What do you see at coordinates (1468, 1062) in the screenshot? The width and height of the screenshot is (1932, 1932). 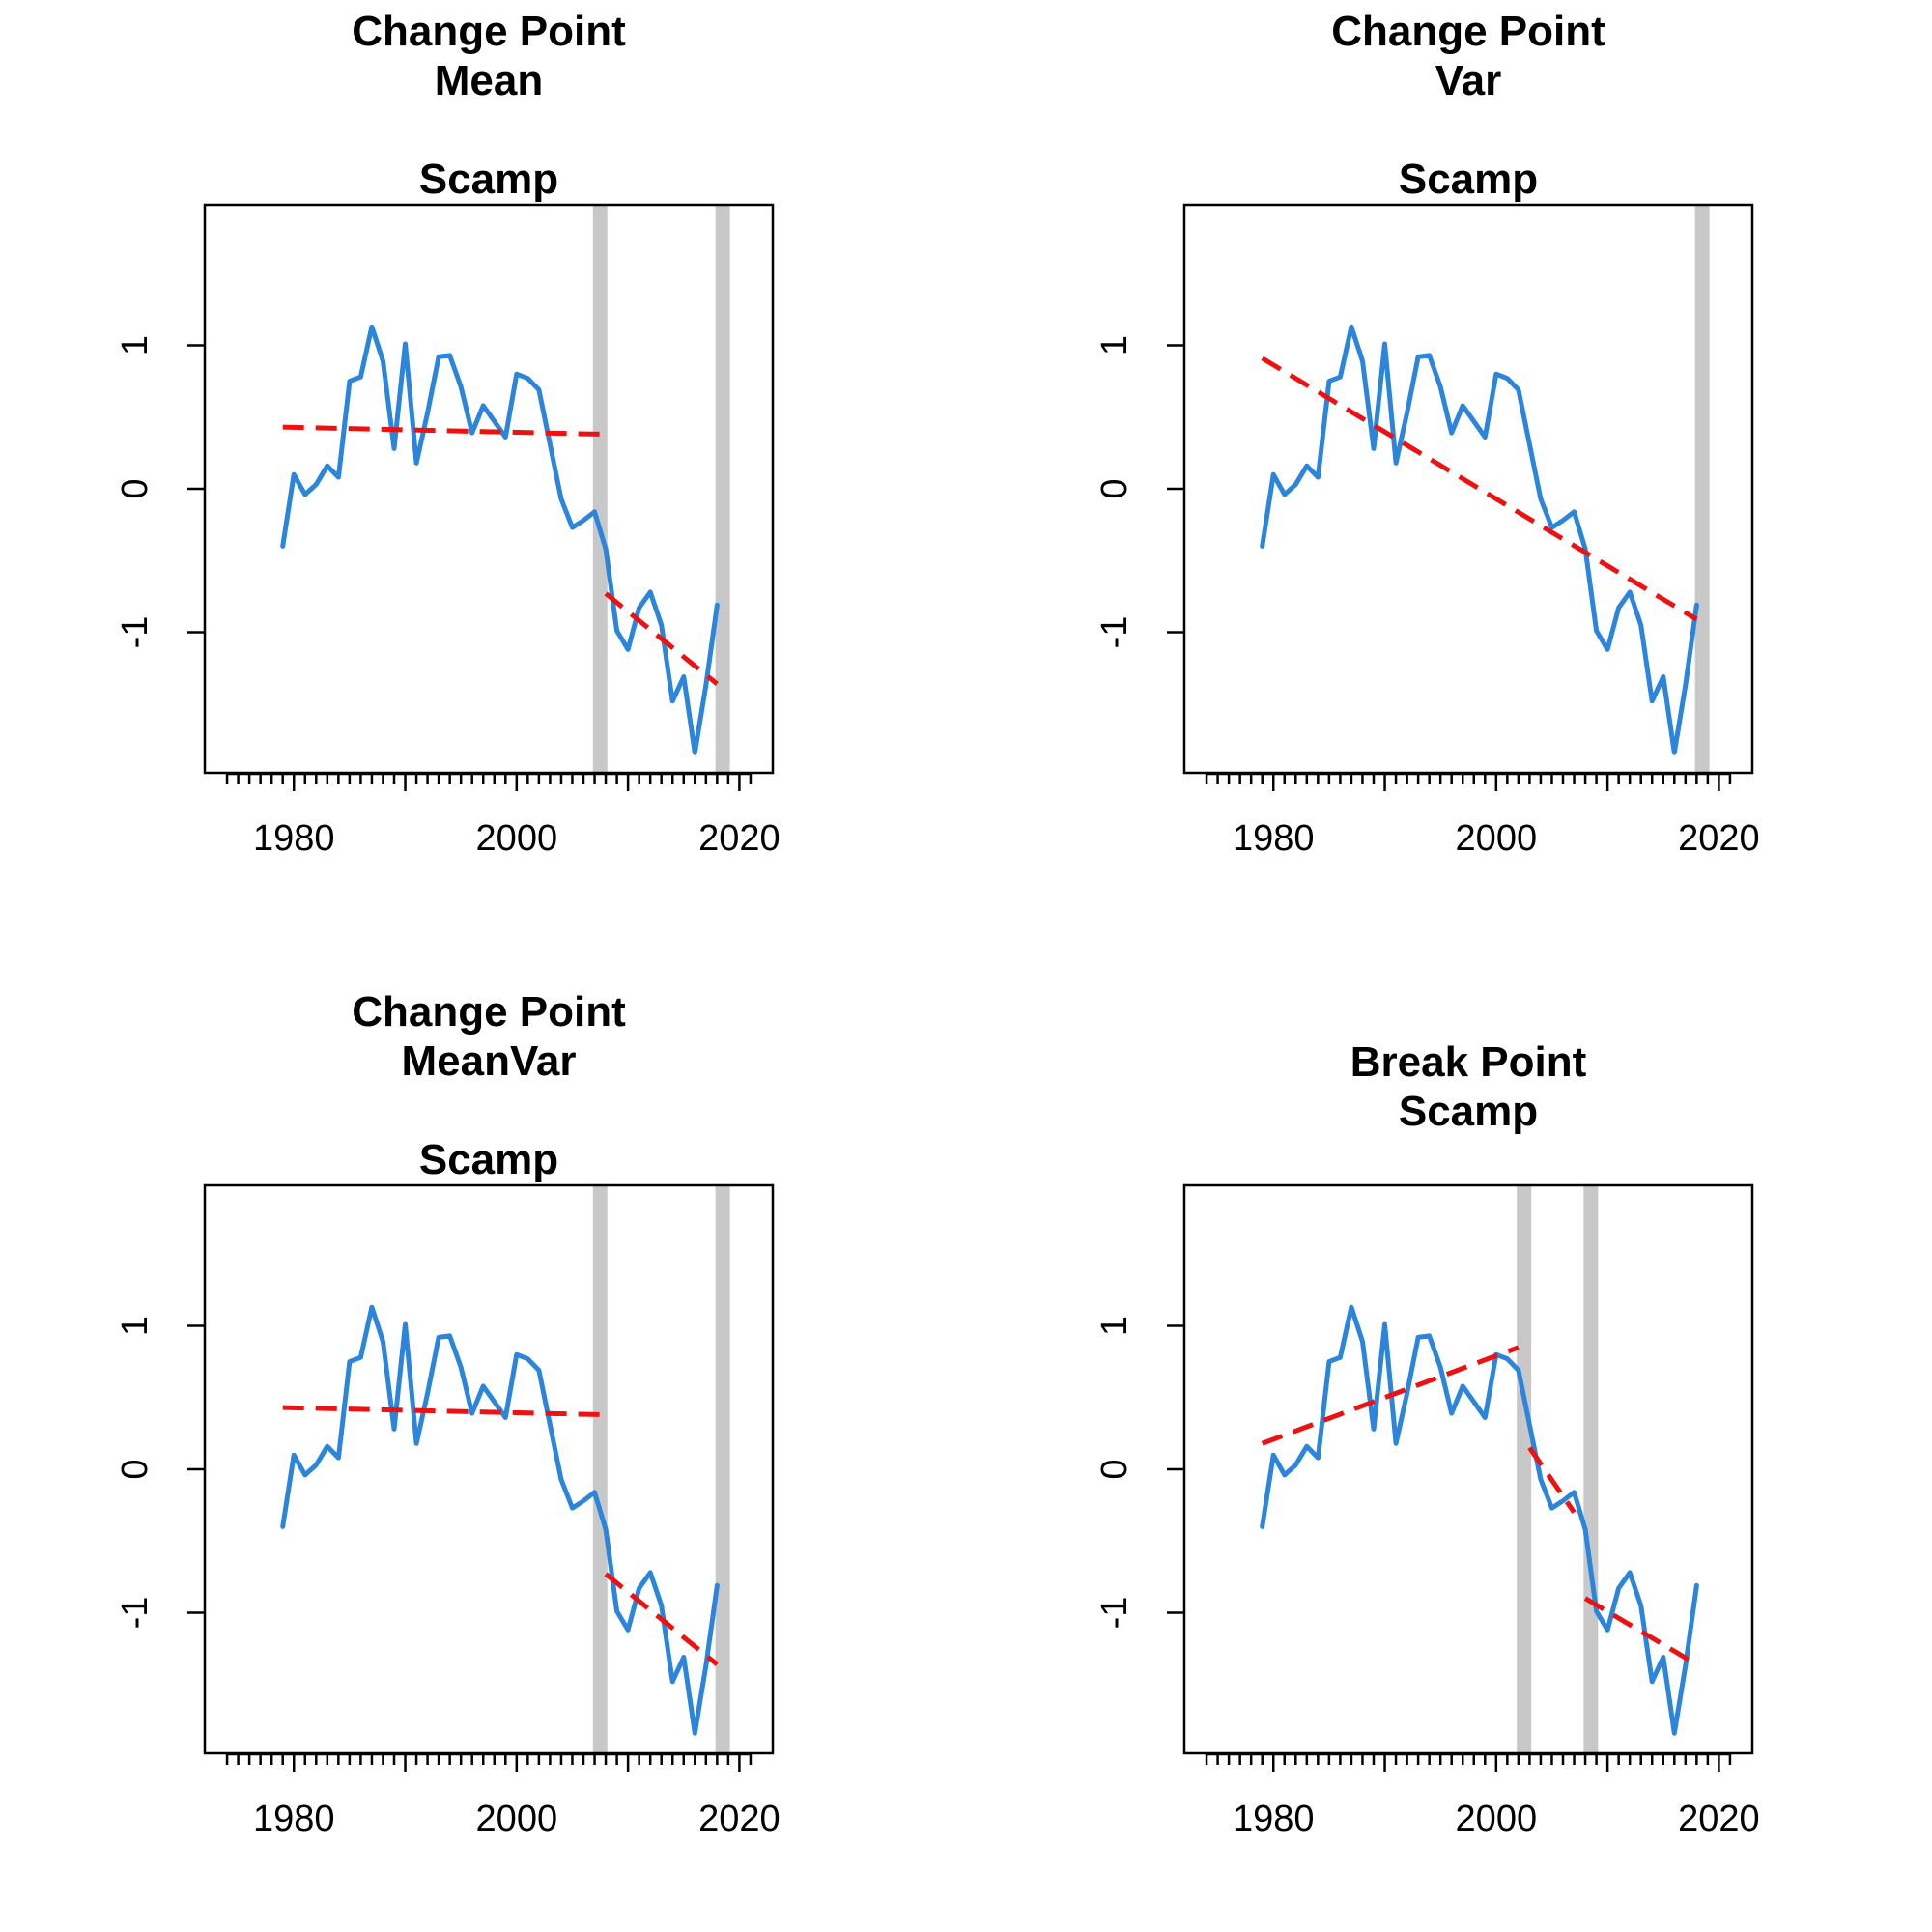 I see `chart-title-line: Break Point` at bounding box center [1468, 1062].